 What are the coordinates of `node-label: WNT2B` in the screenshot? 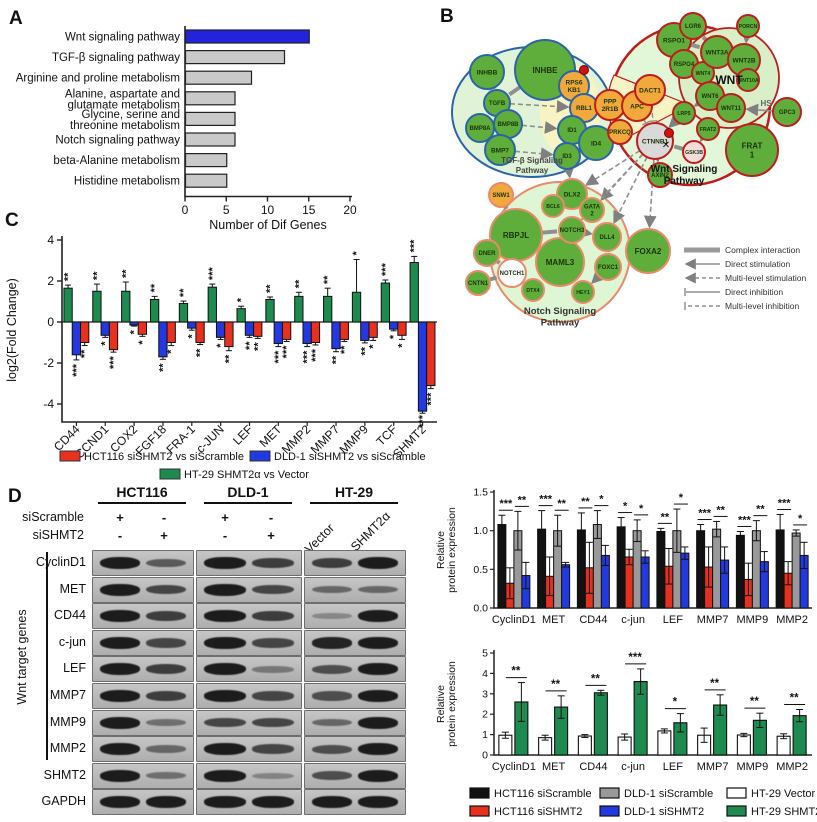 It's located at (743, 60).